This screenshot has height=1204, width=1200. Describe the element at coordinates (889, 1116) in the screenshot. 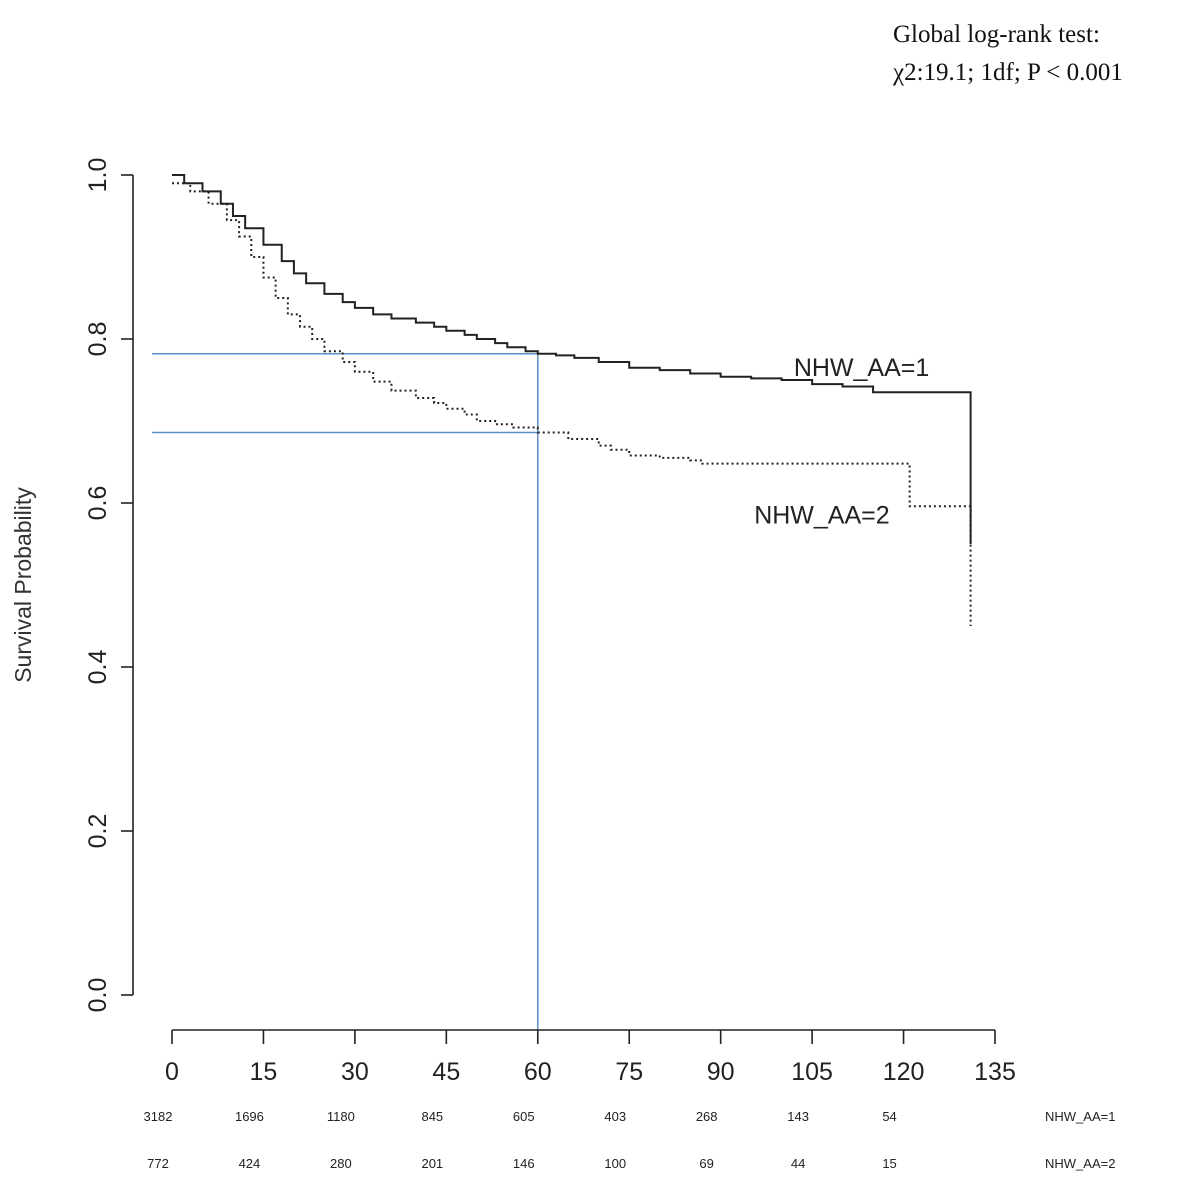

I see `risk-count: 54` at that location.